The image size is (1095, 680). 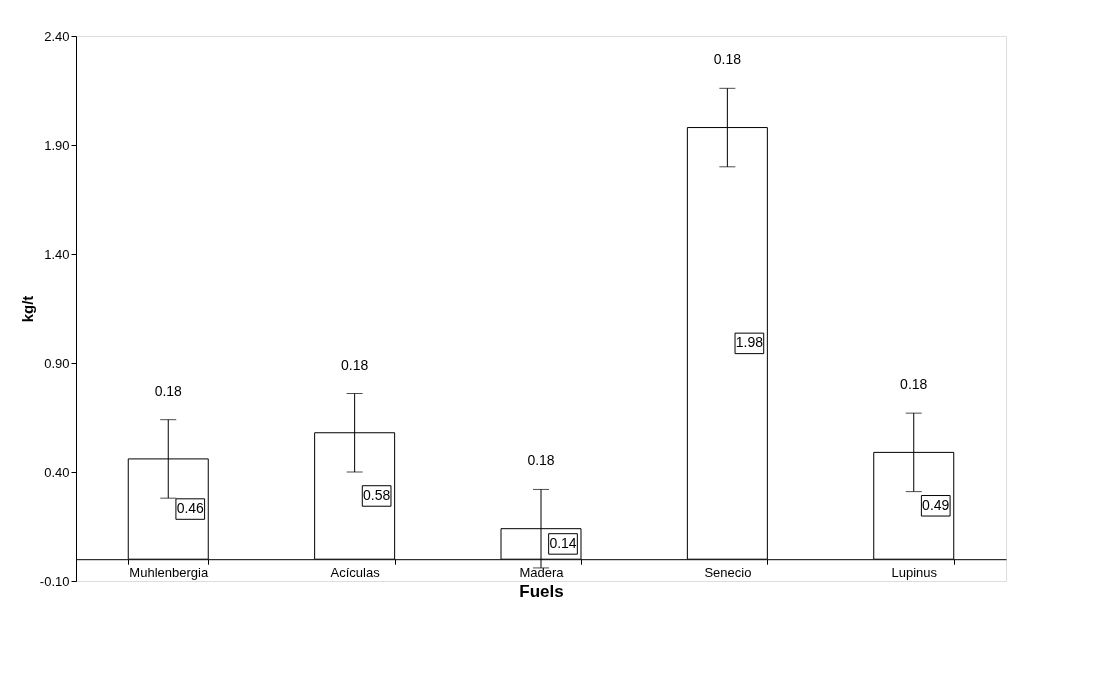 I want to click on y-tick-label: 0.40, so click(x=57, y=472).